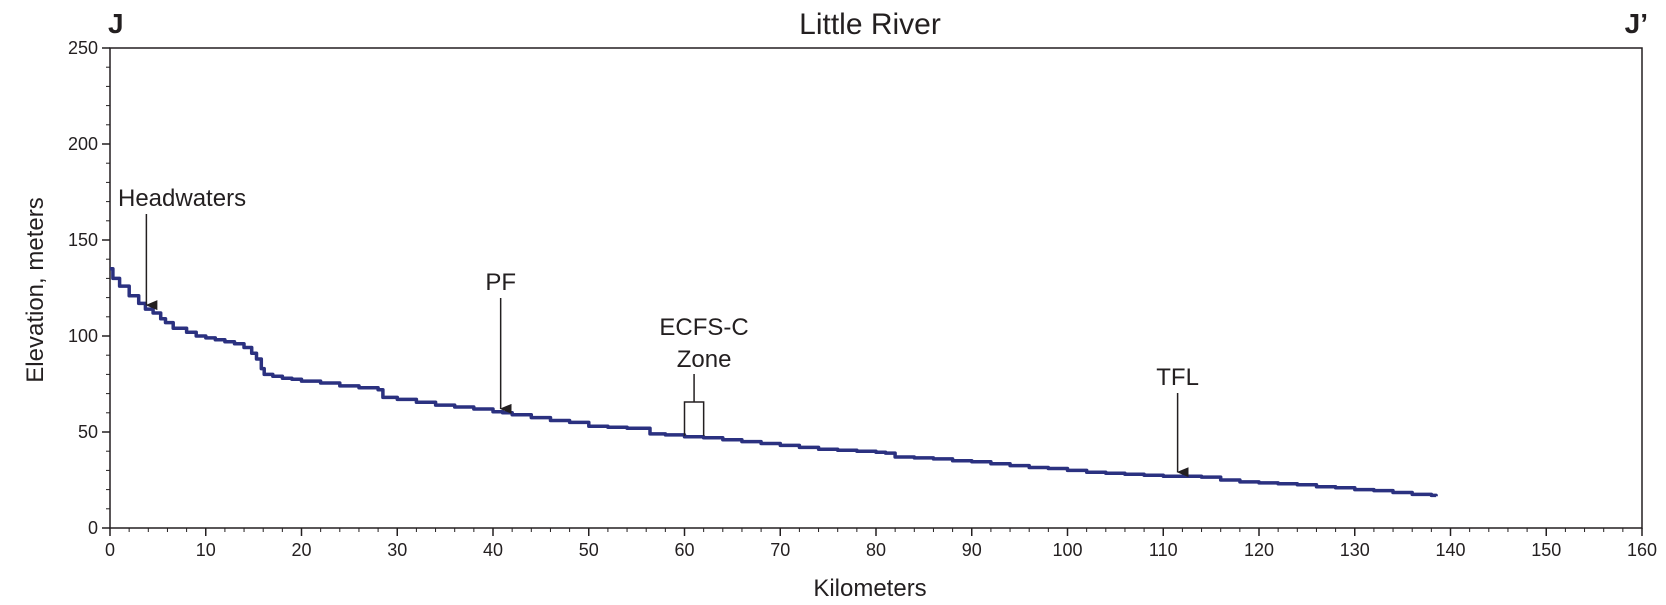 The image size is (1666, 605). Describe the element at coordinates (694, 418) in the screenshot. I see `annotation-ecfs-bracket` at that location.